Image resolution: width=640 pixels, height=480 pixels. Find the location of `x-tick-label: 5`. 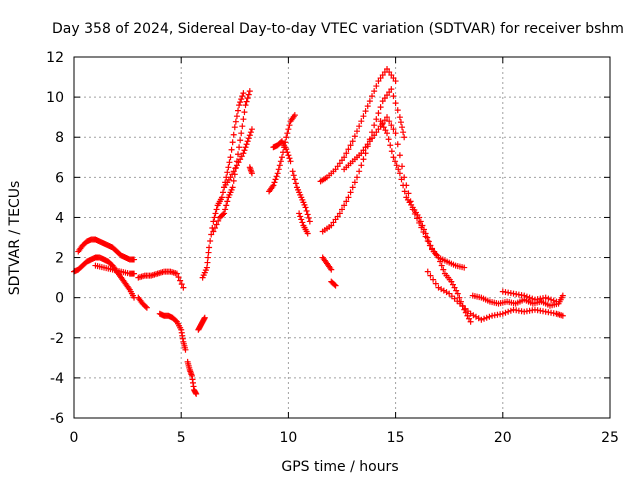

x-tick-label: 5 is located at coordinates (181, 438).